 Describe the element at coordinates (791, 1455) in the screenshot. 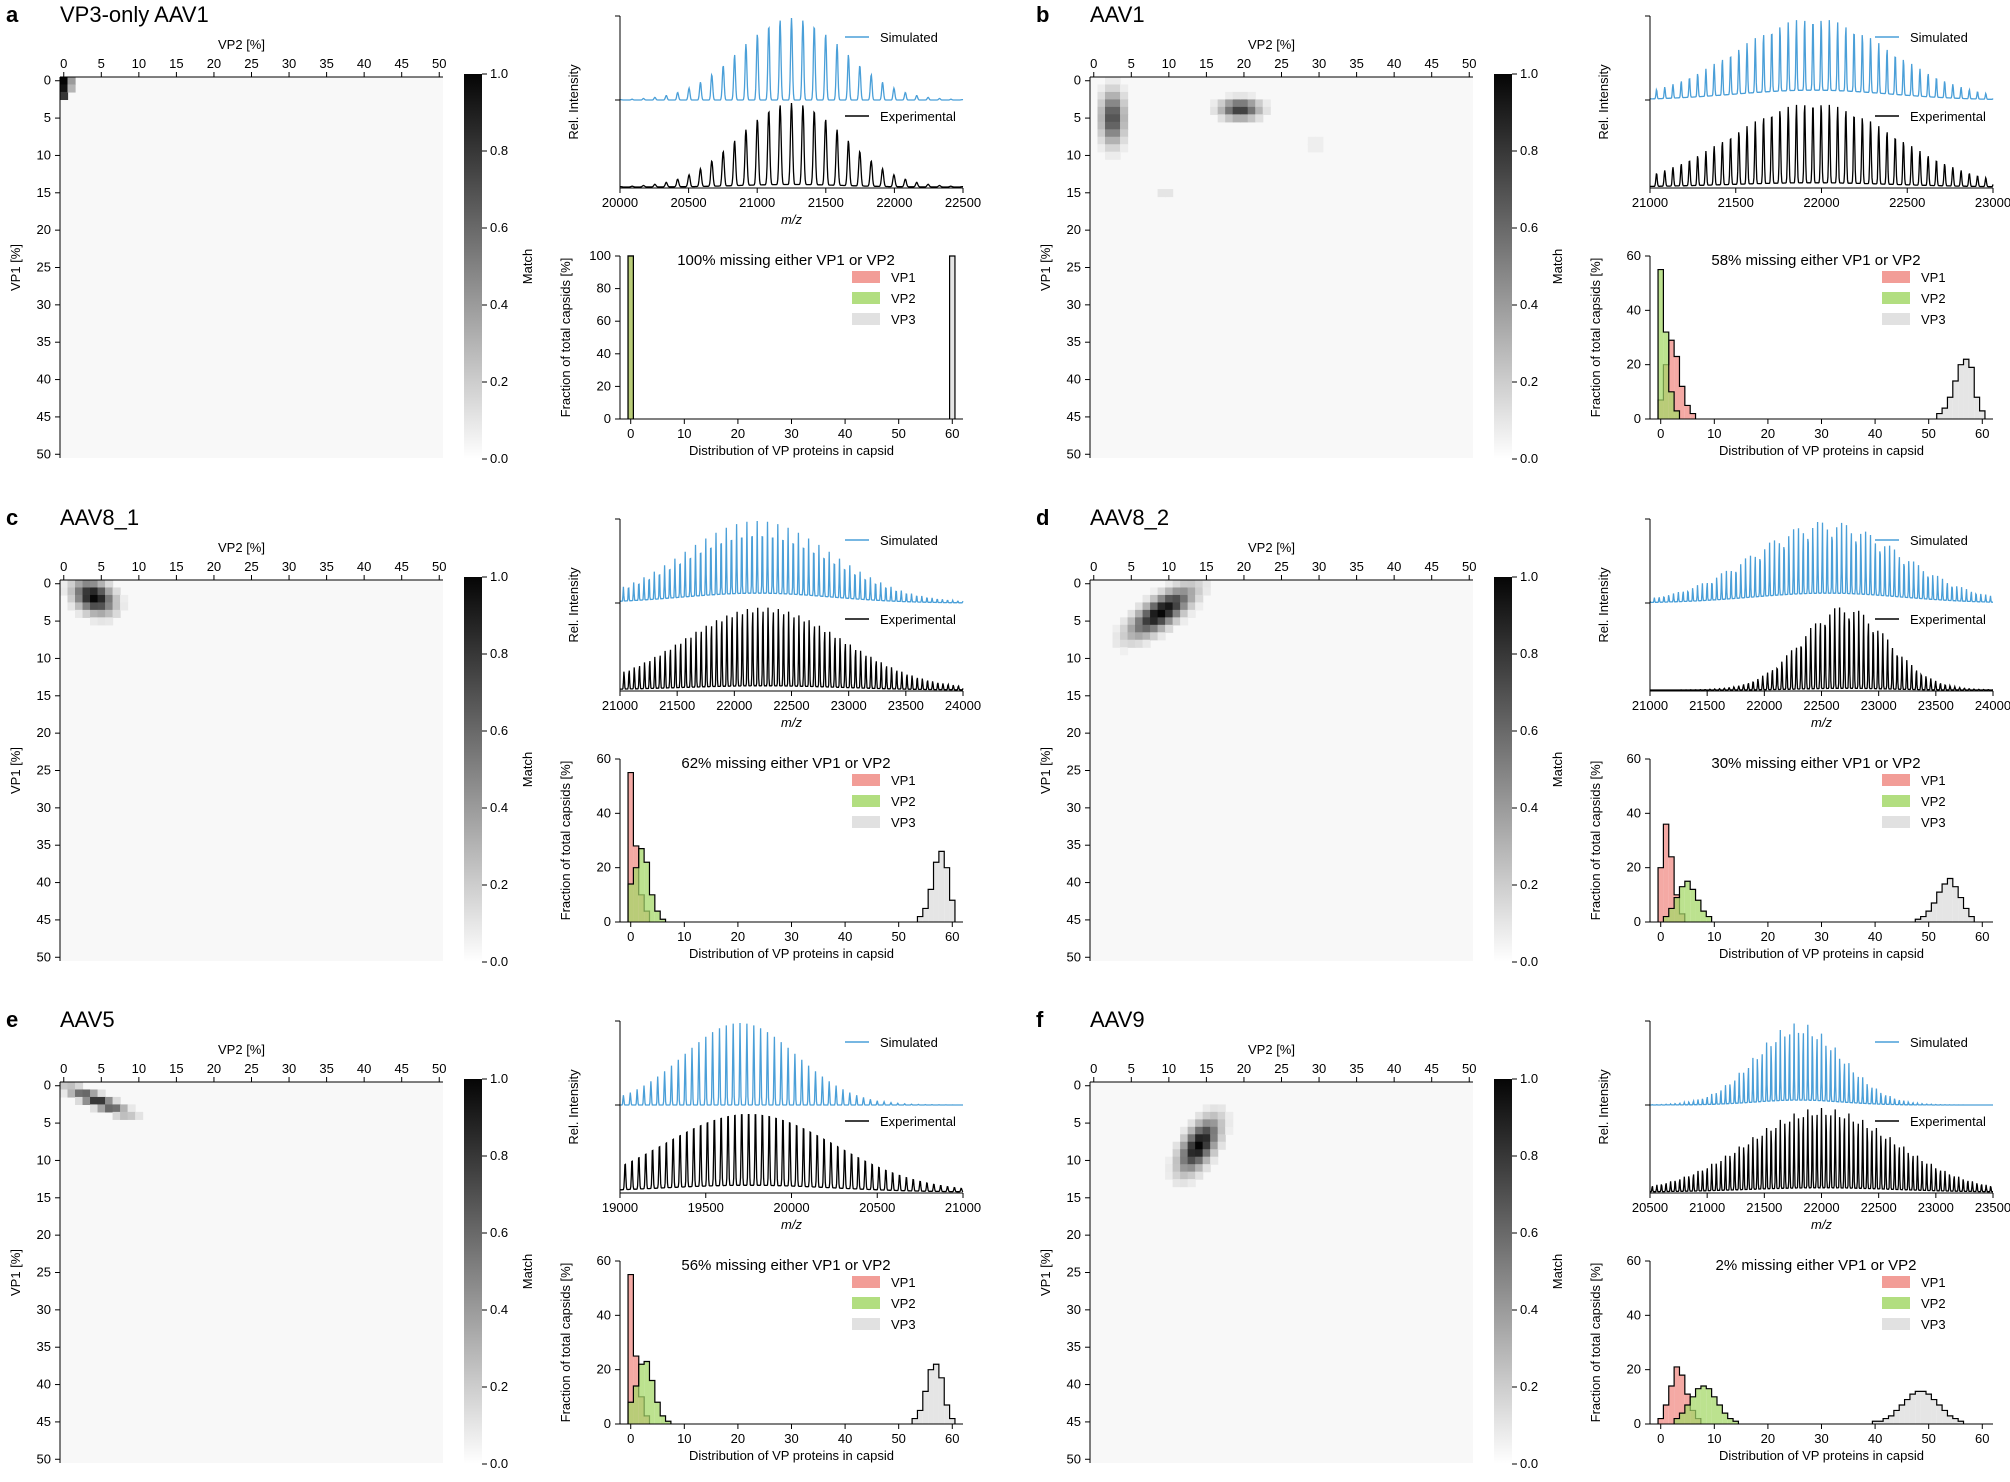

I see `histogram-x-label: Distribution of VP proteins in capsid` at that location.